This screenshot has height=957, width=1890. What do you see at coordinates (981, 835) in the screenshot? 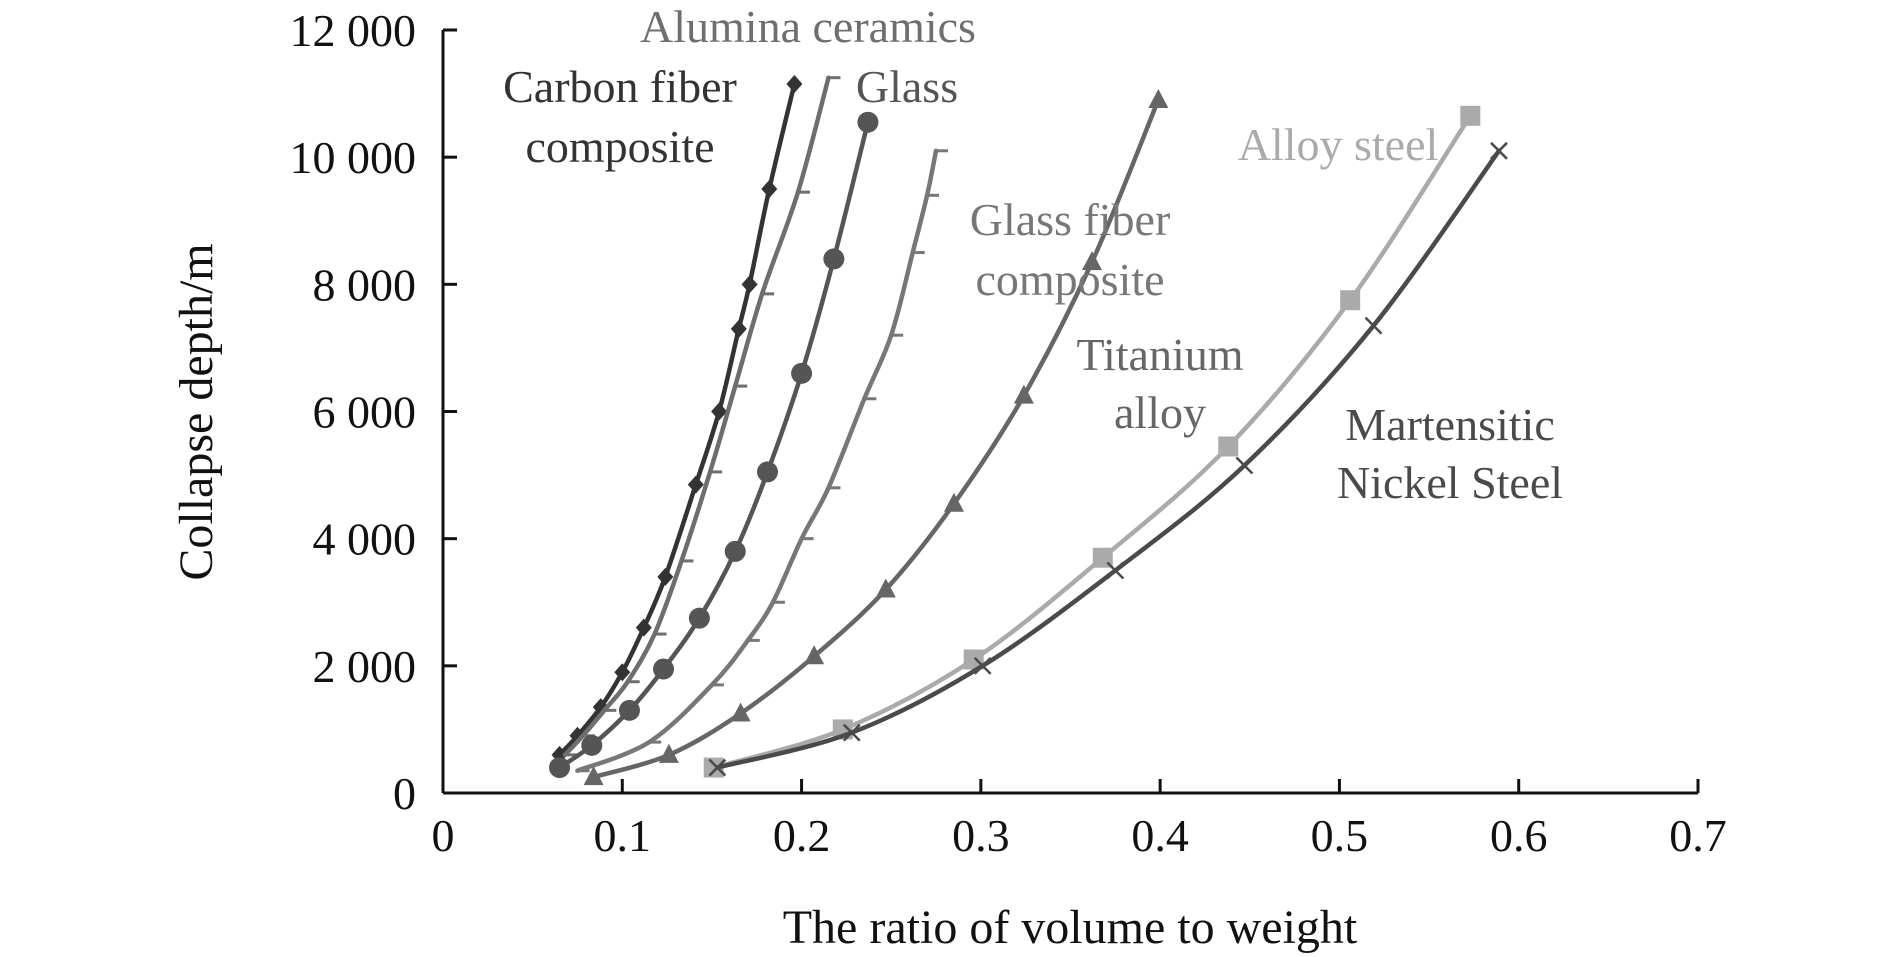
I see `x-tick-label-3: 0.3` at bounding box center [981, 835].